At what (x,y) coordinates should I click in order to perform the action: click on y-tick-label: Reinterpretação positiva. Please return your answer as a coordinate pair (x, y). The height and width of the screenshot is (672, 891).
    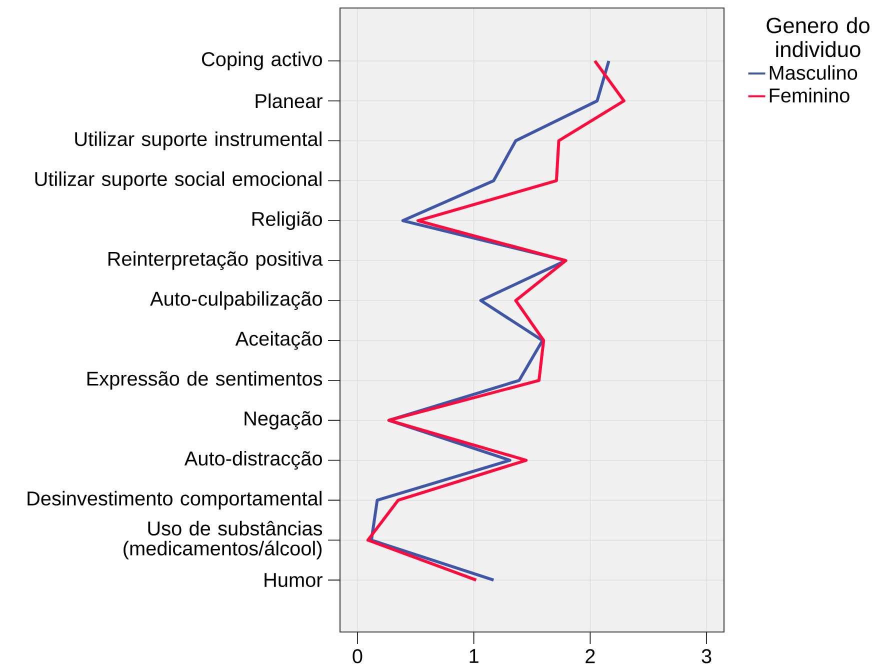
    Looking at the image, I should click on (215, 260).